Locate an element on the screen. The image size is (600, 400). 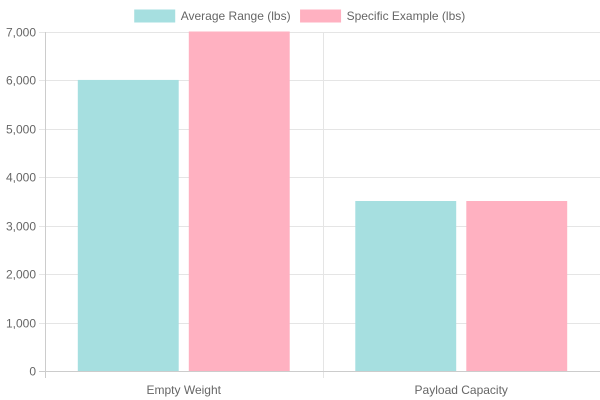
y-tick-label: 7,000 is located at coordinates (21, 33).